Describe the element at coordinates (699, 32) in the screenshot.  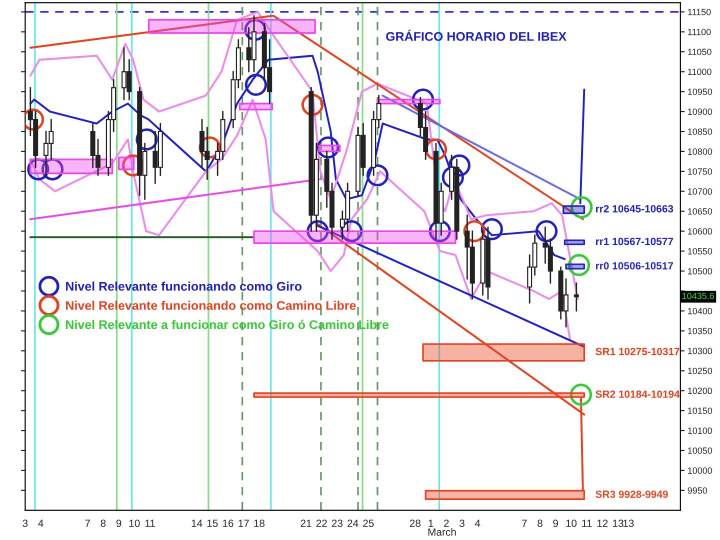
I see `y-tick-label: 11100` at that location.